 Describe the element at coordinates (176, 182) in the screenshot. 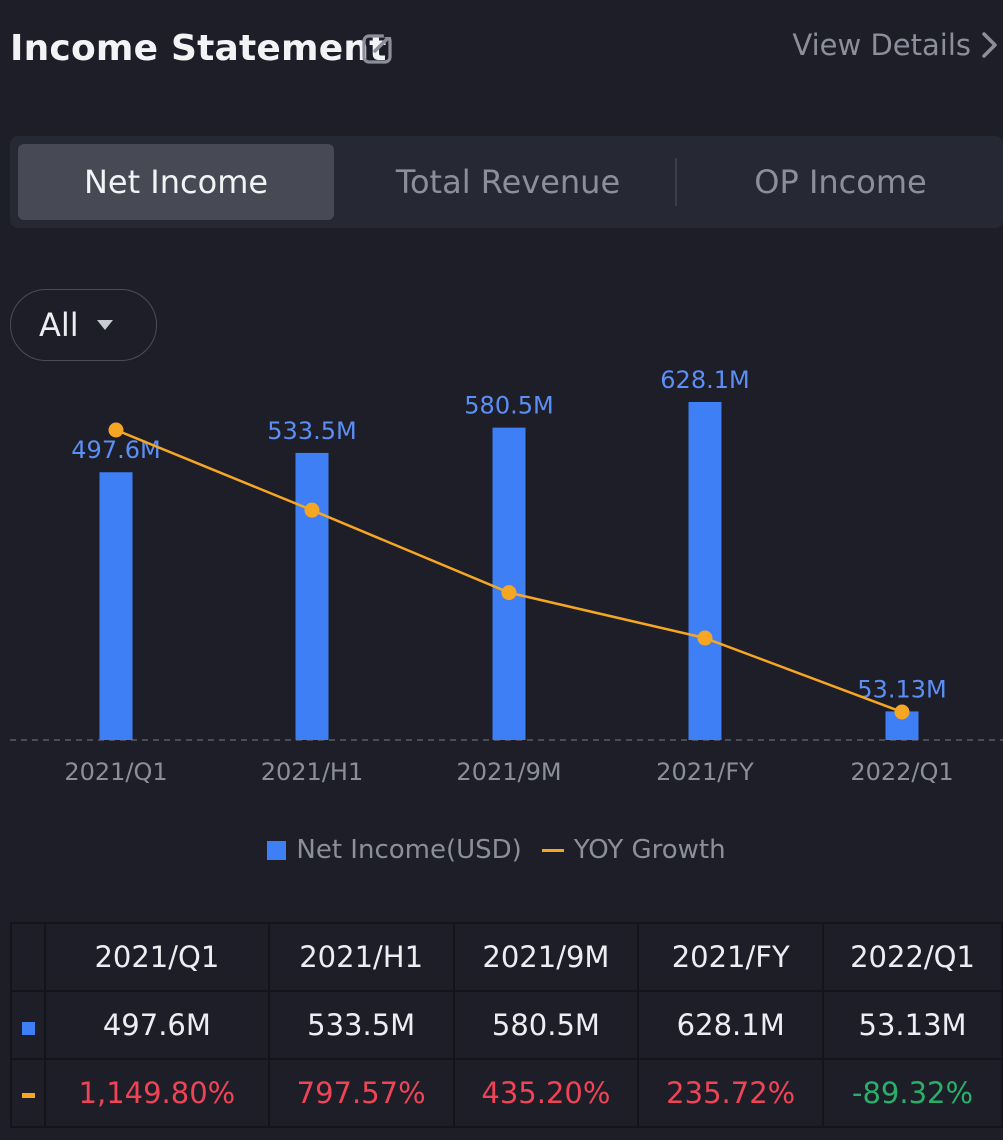

I see `tab-net-income: Net Income` at that location.